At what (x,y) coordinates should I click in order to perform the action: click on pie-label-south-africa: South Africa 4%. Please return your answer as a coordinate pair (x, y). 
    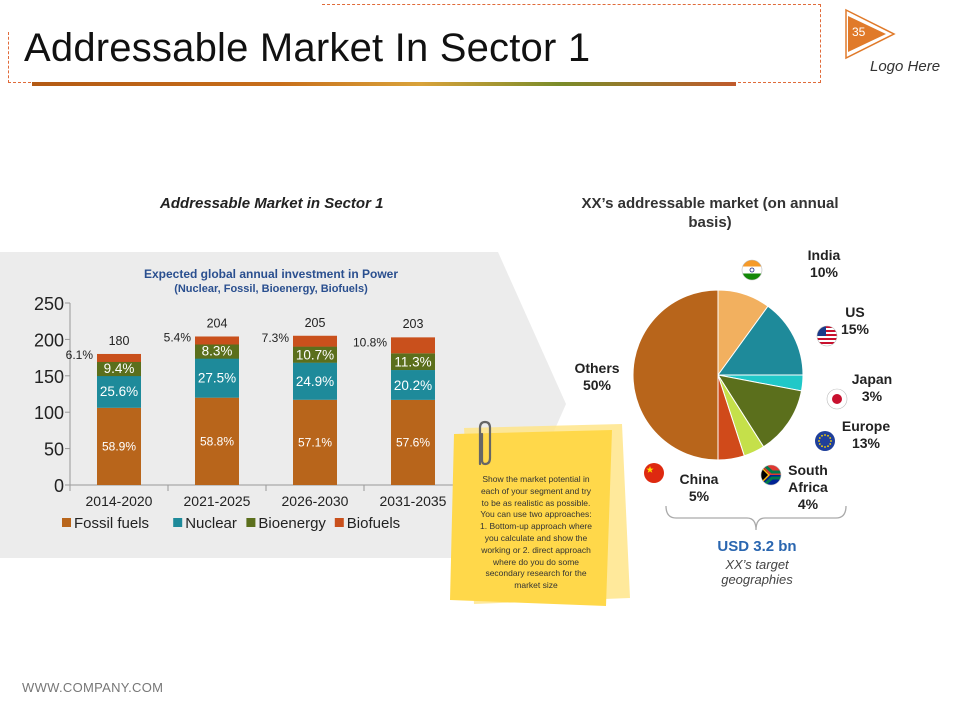
    Looking at the image, I should click on (808, 487).